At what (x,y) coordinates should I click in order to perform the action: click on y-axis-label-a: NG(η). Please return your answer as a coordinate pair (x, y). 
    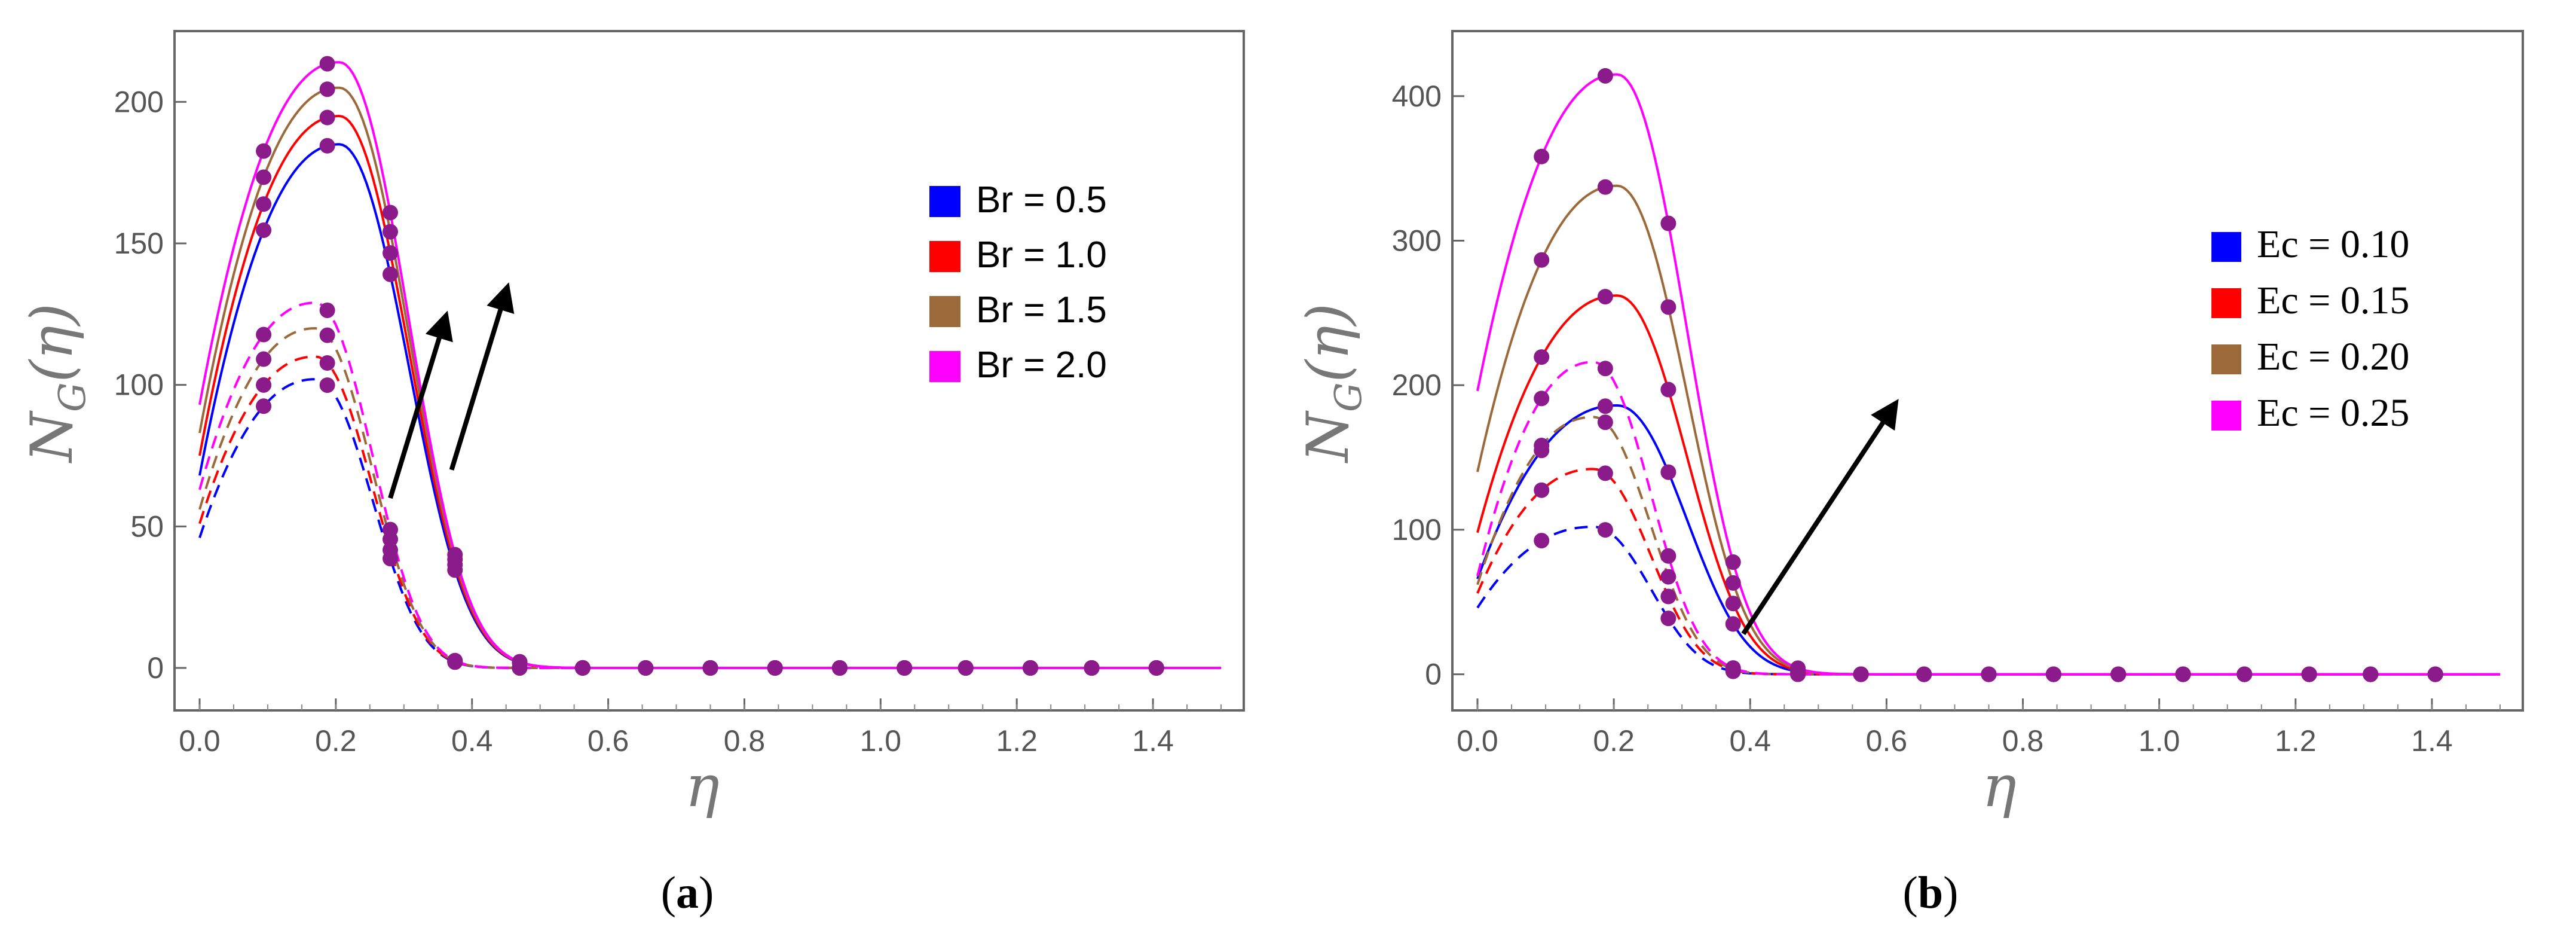
    Looking at the image, I should click on (56, 383).